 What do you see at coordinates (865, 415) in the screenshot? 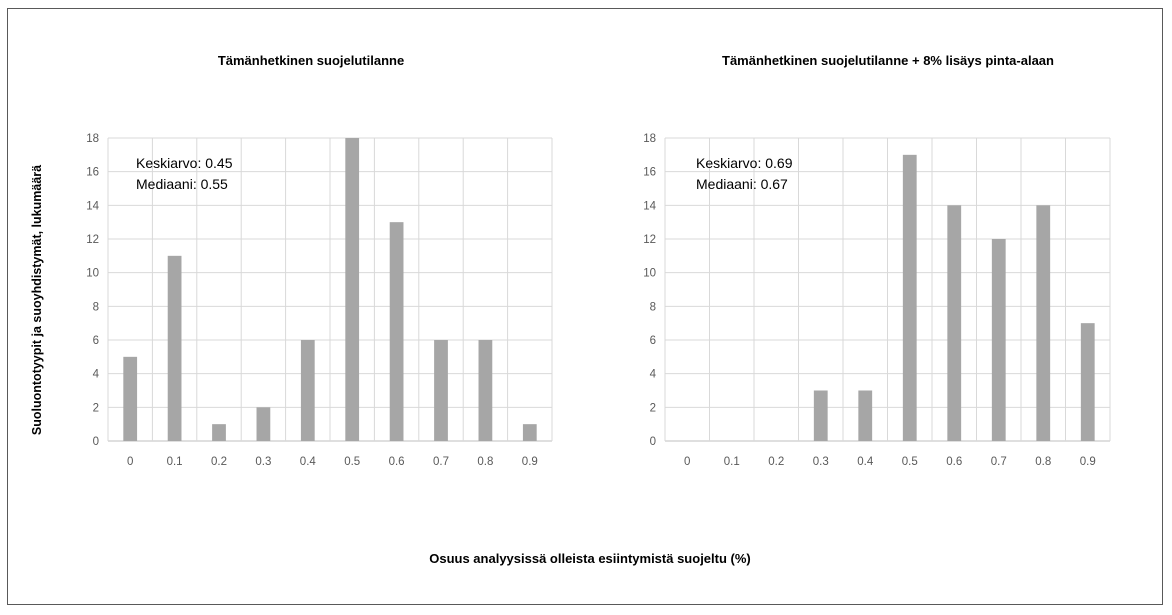
I see `right-bar-0.4` at bounding box center [865, 415].